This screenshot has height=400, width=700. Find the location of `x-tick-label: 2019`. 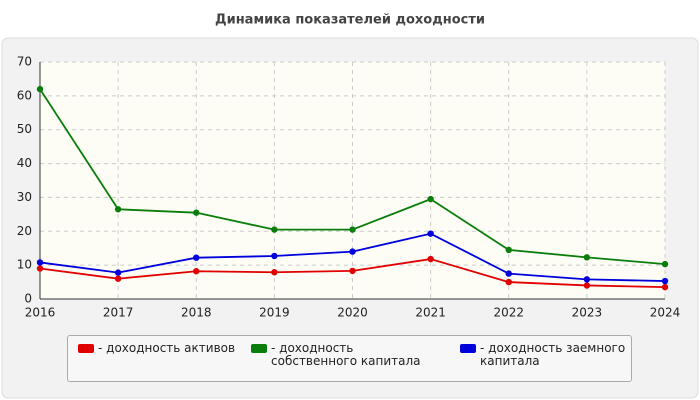

x-tick-label: 2019 is located at coordinates (274, 313).